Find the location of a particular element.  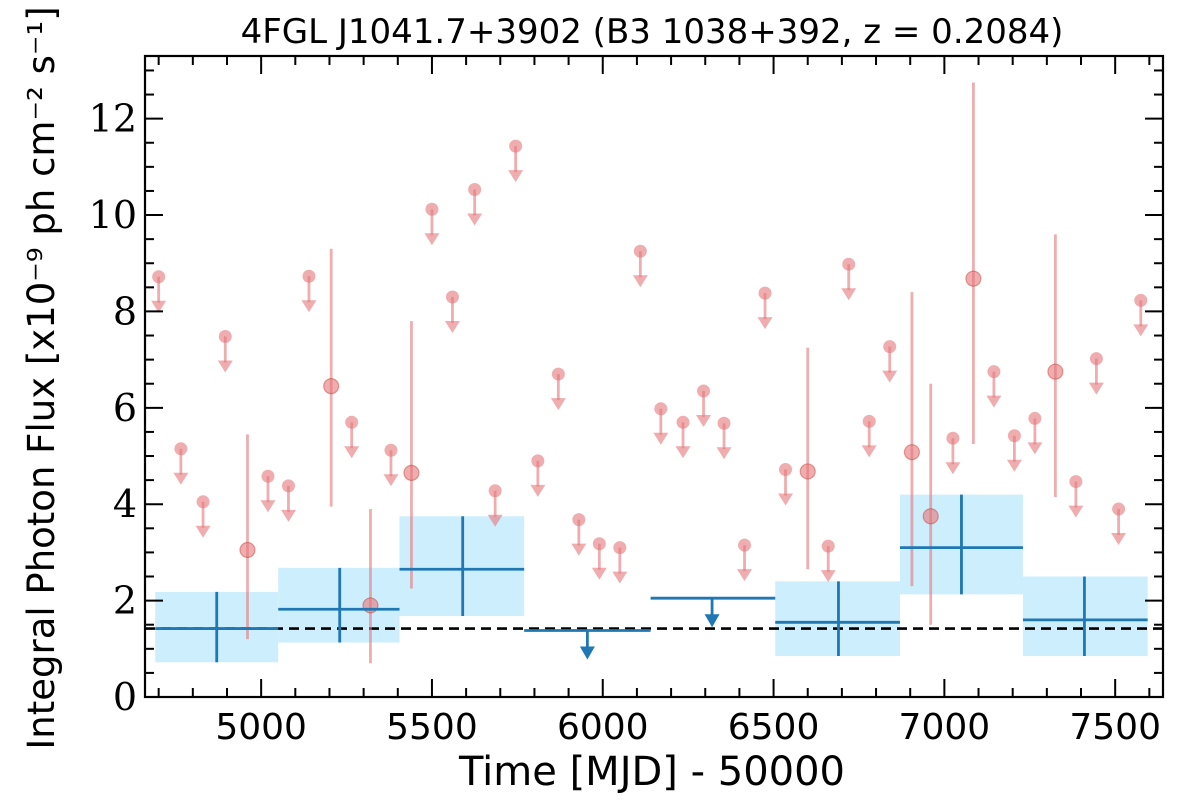

x-tick-label: 6500 is located at coordinates (774, 727).